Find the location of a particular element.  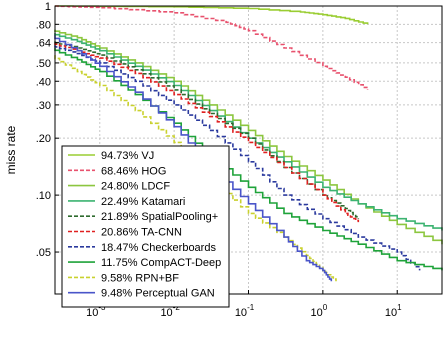

y-tick-label: .20 is located at coordinates (43, 139).